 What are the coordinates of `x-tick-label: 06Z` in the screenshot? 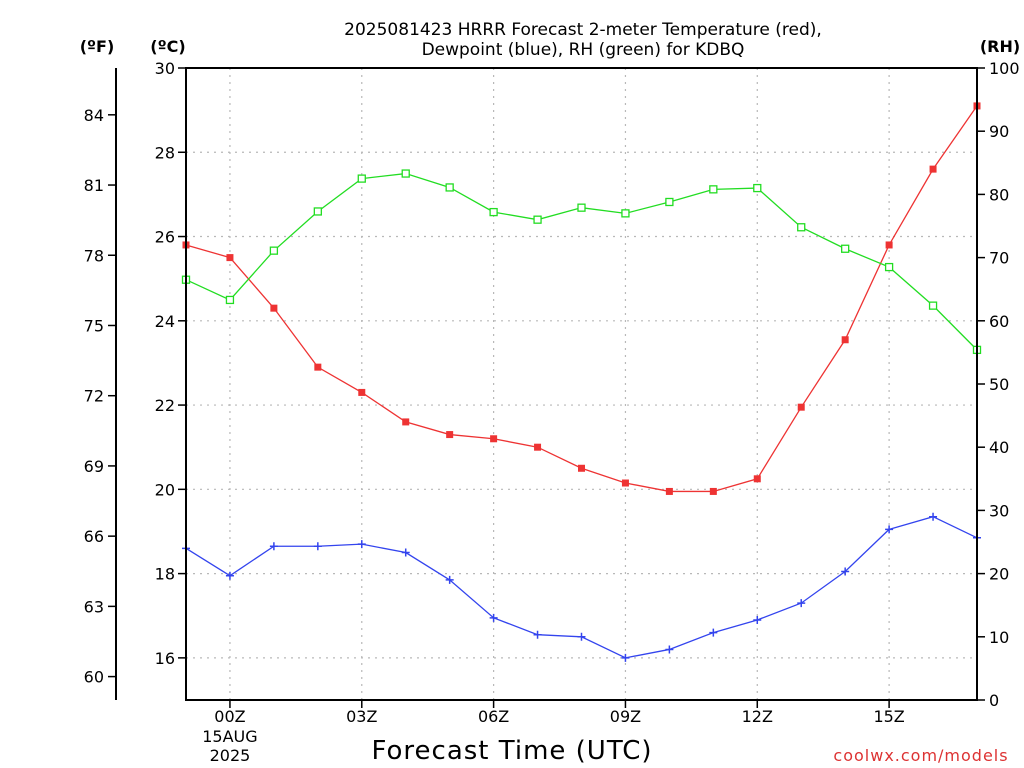 It's located at (493, 716).